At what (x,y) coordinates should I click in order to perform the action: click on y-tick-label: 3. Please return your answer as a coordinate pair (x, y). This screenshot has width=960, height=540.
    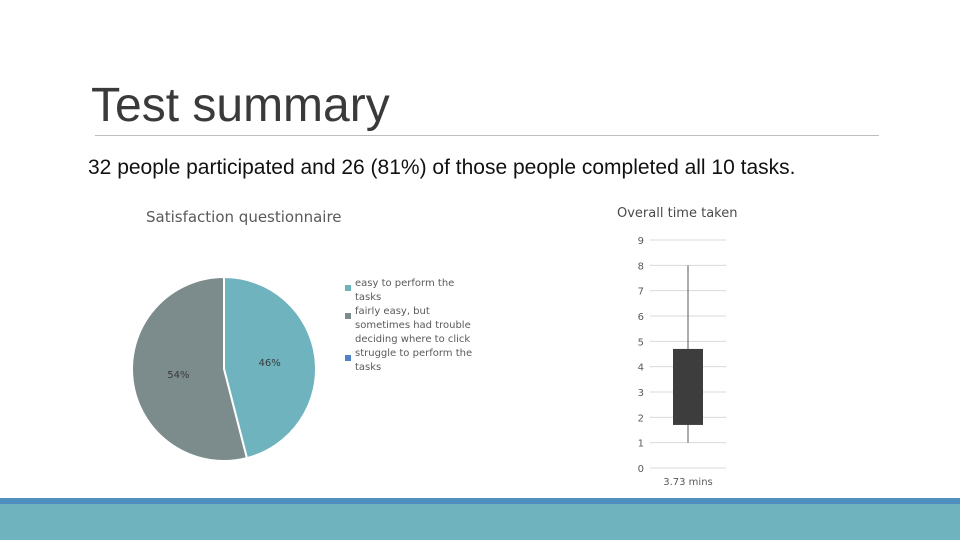
    Looking at the image, I should click on (641, 393).